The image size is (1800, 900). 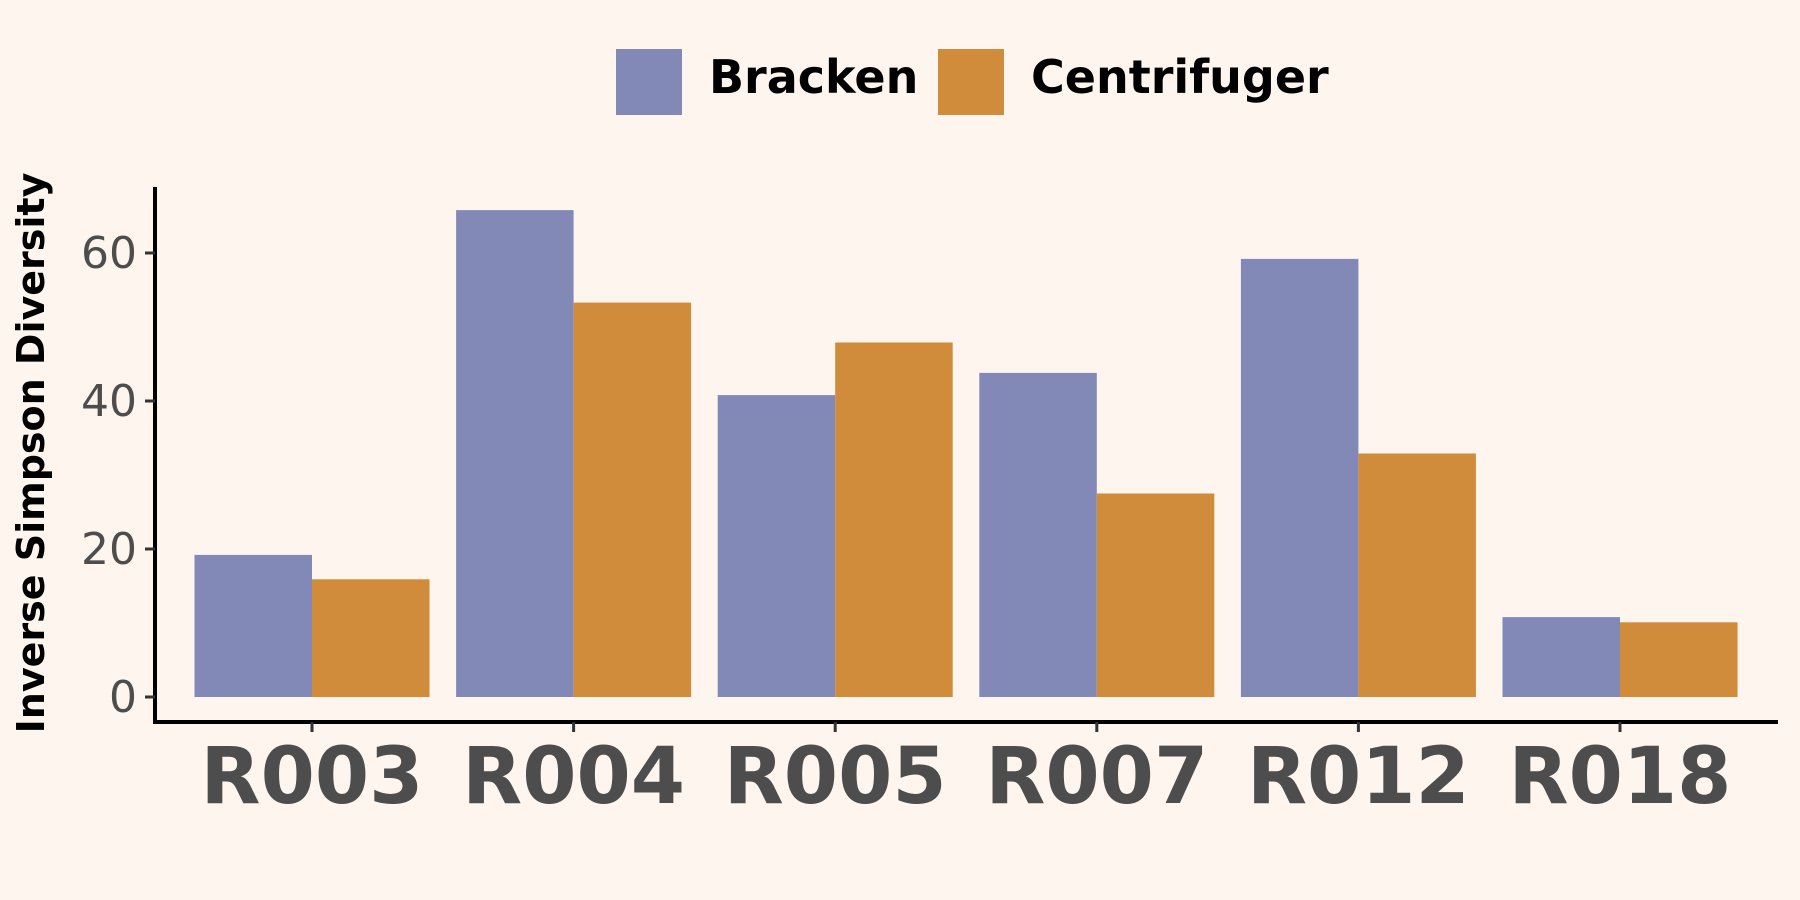 I want to click on bar-centrifuger-r007, so click(x=1155, y=595).